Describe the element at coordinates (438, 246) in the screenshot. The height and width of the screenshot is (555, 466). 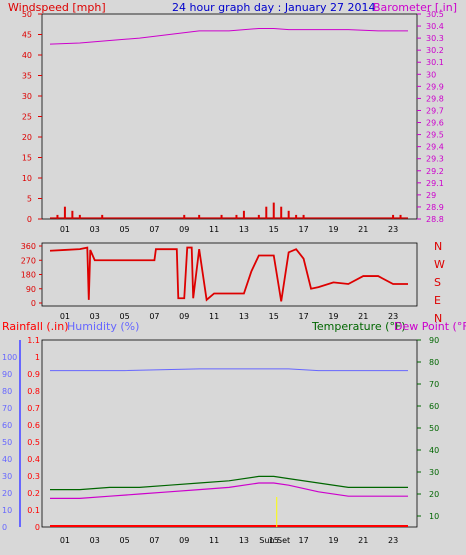
I see `compass-n-top: N` at that location.